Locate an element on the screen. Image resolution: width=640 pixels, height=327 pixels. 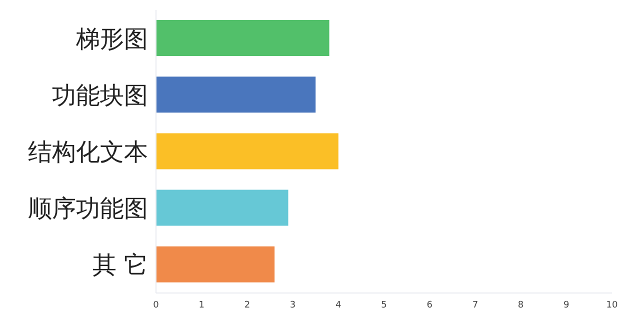
x-tick-label: 3 is located at coordinates (293, 305).